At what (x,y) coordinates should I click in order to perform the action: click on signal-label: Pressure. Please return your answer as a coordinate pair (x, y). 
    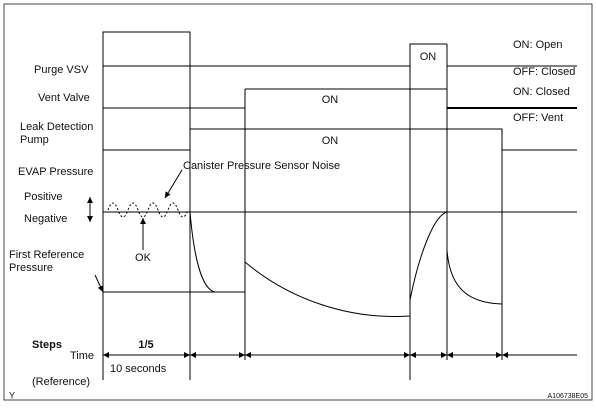
    Looking at the image, I should click on (31, 268).